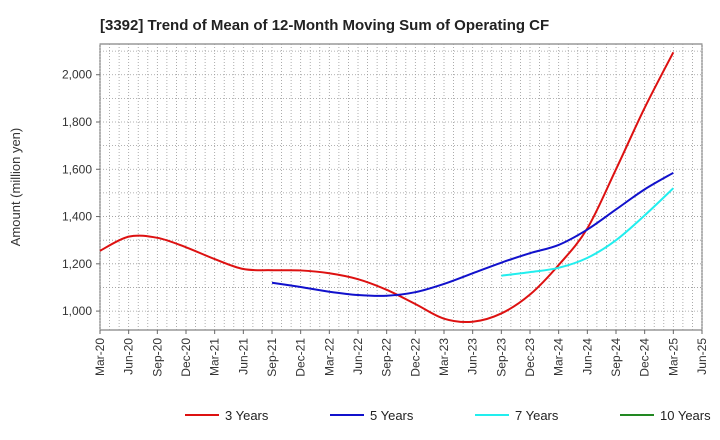  I want to click on y-tick-label: 2,000, so click(77, 75).